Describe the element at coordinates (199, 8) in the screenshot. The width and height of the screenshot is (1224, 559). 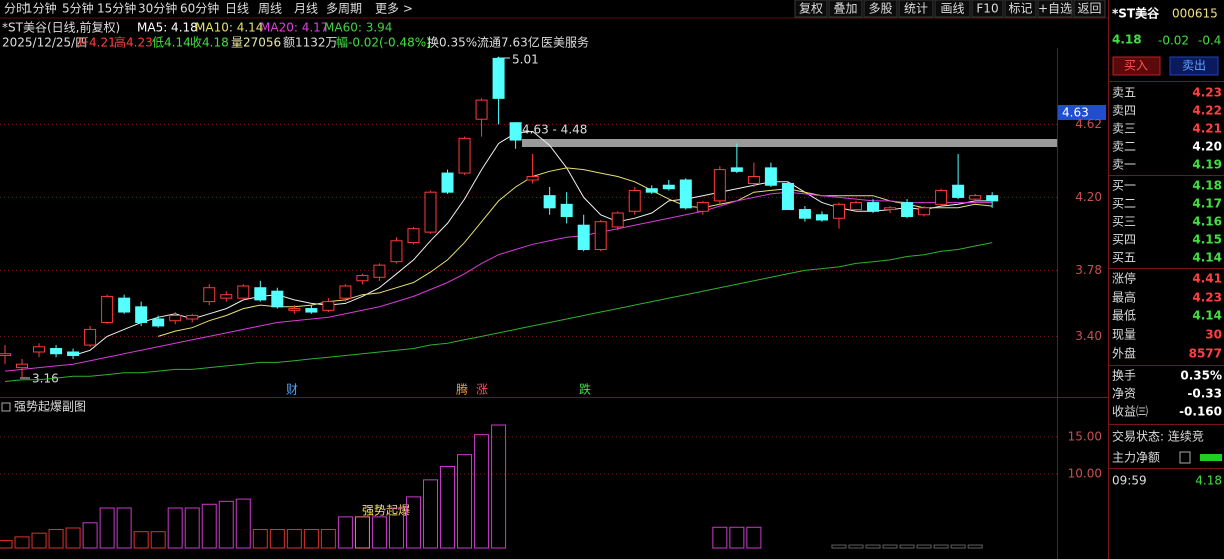
I see `tab: 60分钟` at that location.